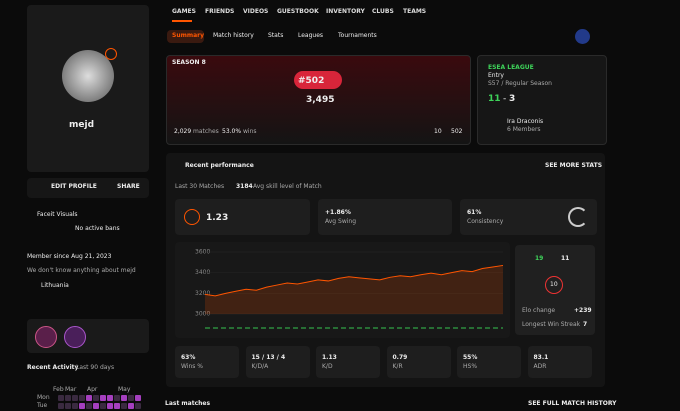  I want to click on elo-line, so click(354, 280).